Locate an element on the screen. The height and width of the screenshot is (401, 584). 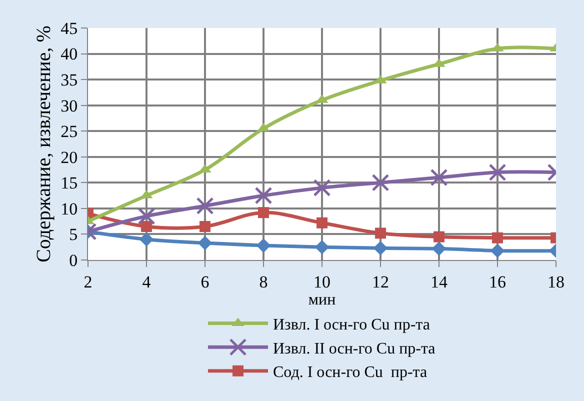
x-axis-title: мин is located at coordinates (322, 299).